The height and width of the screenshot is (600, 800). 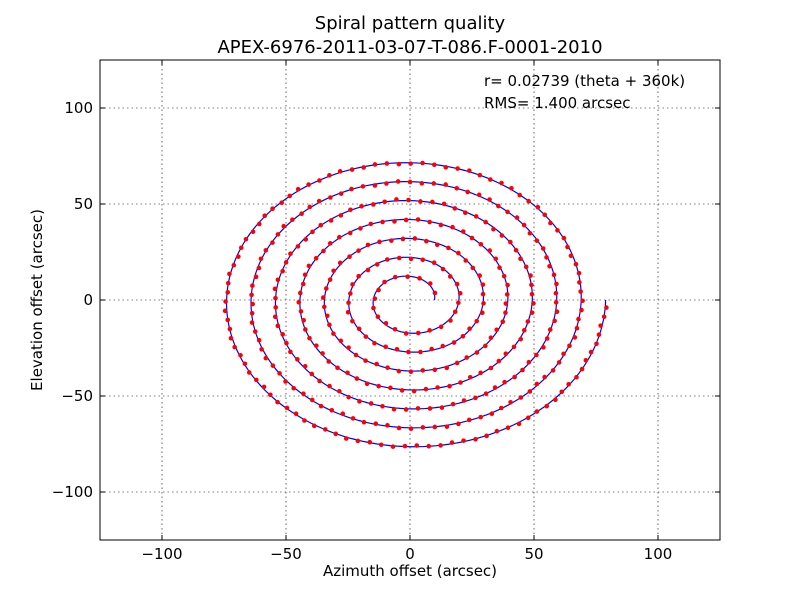 I want to click on chart-subtitle: APEX-6976-2011-03-07-T-086.F-0001-2010, so click(x=409, y=47).